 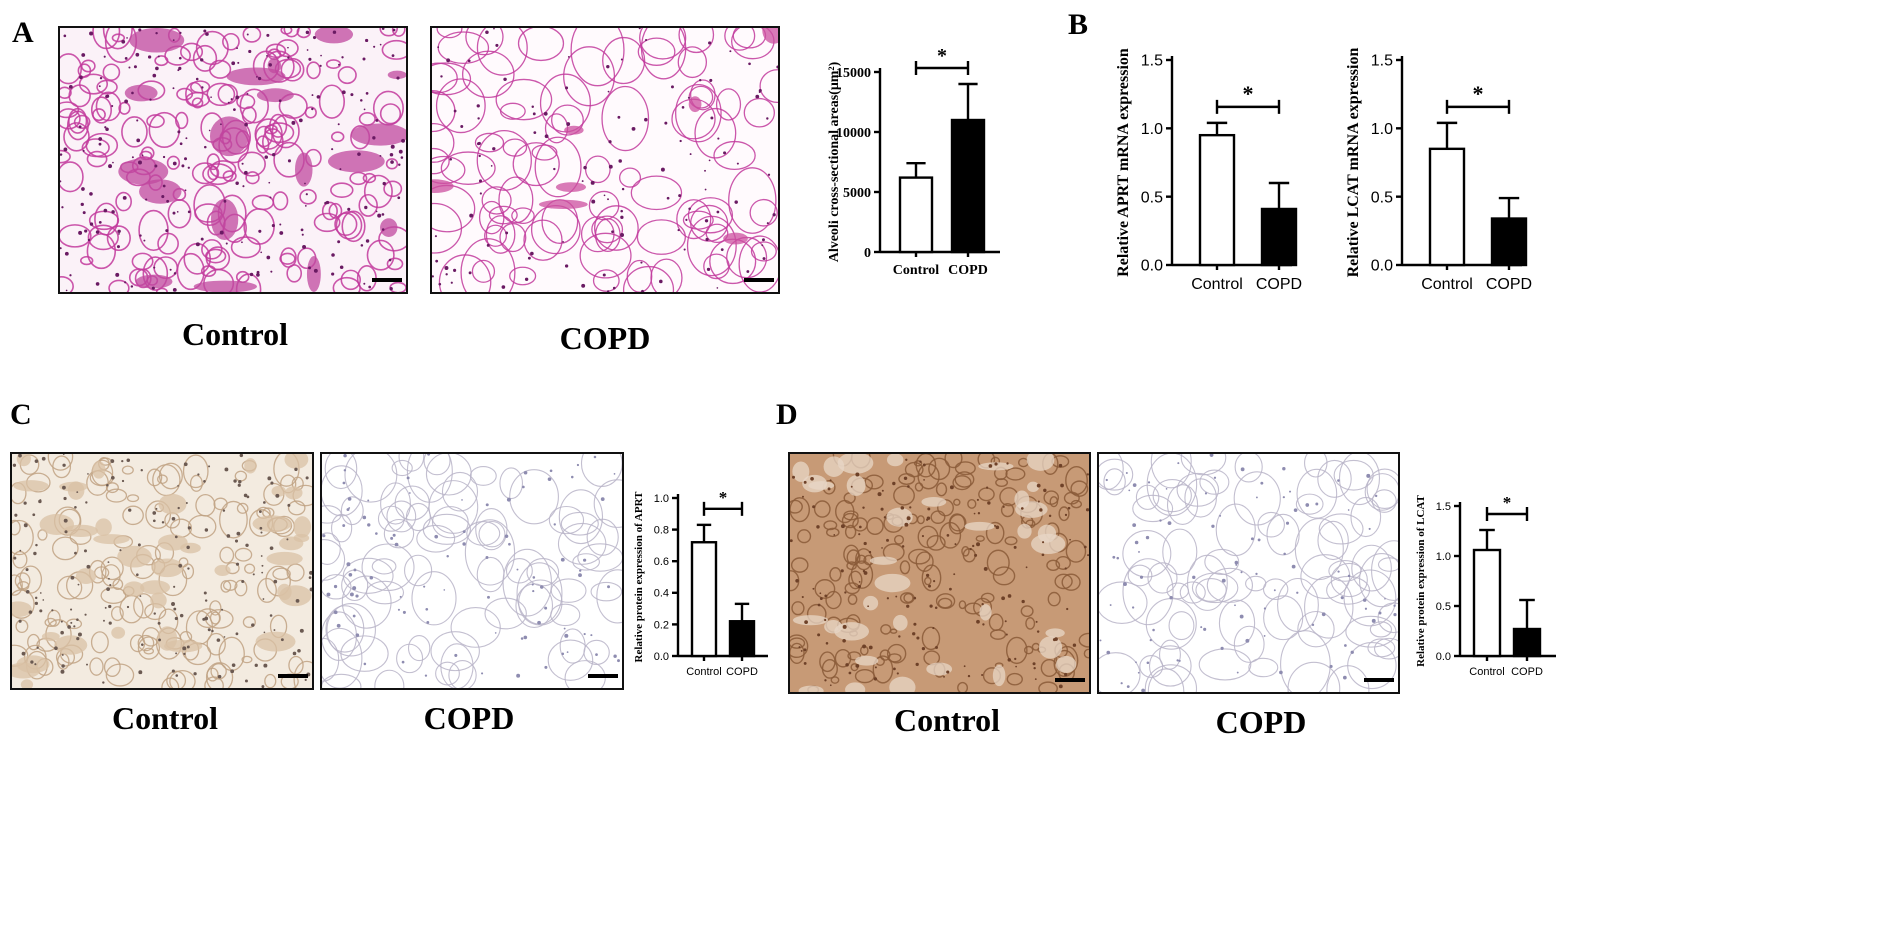 I want to click on aprt-ihc-control-micrograph, so click(x=162, y=571).